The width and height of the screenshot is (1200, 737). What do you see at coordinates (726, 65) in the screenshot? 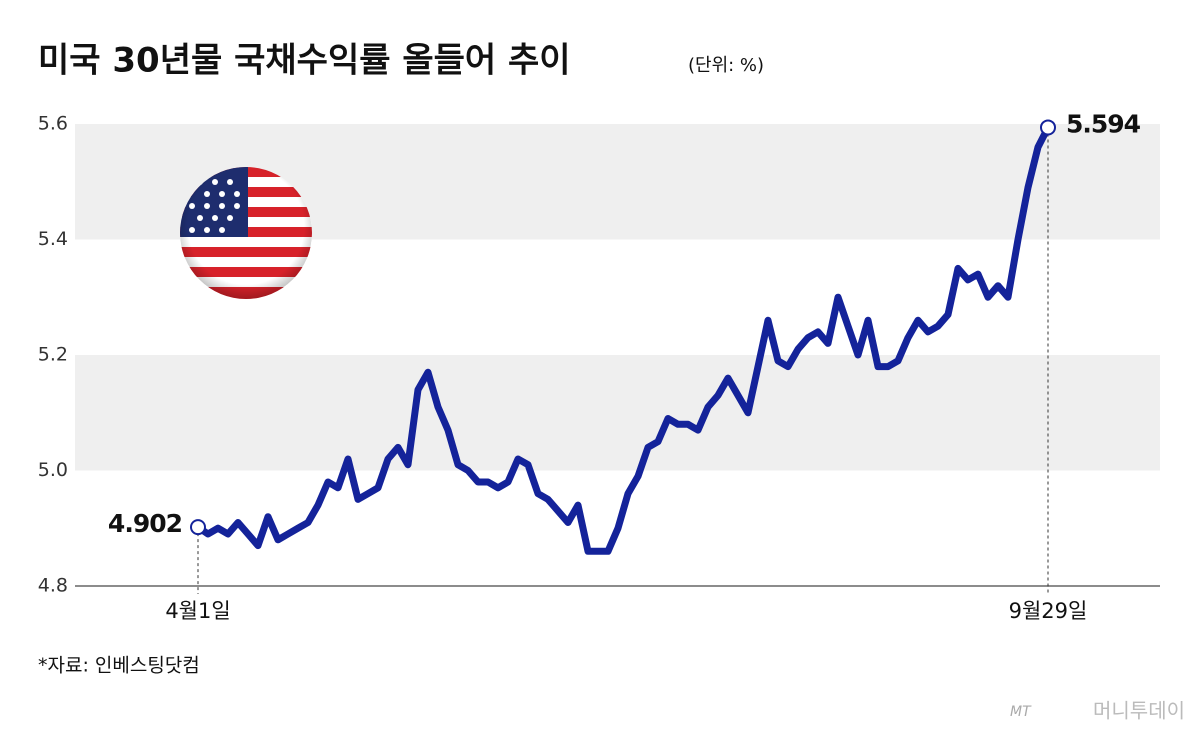
I see `chart-subtitle: (단위: %)` at bounding box center [726, 65].